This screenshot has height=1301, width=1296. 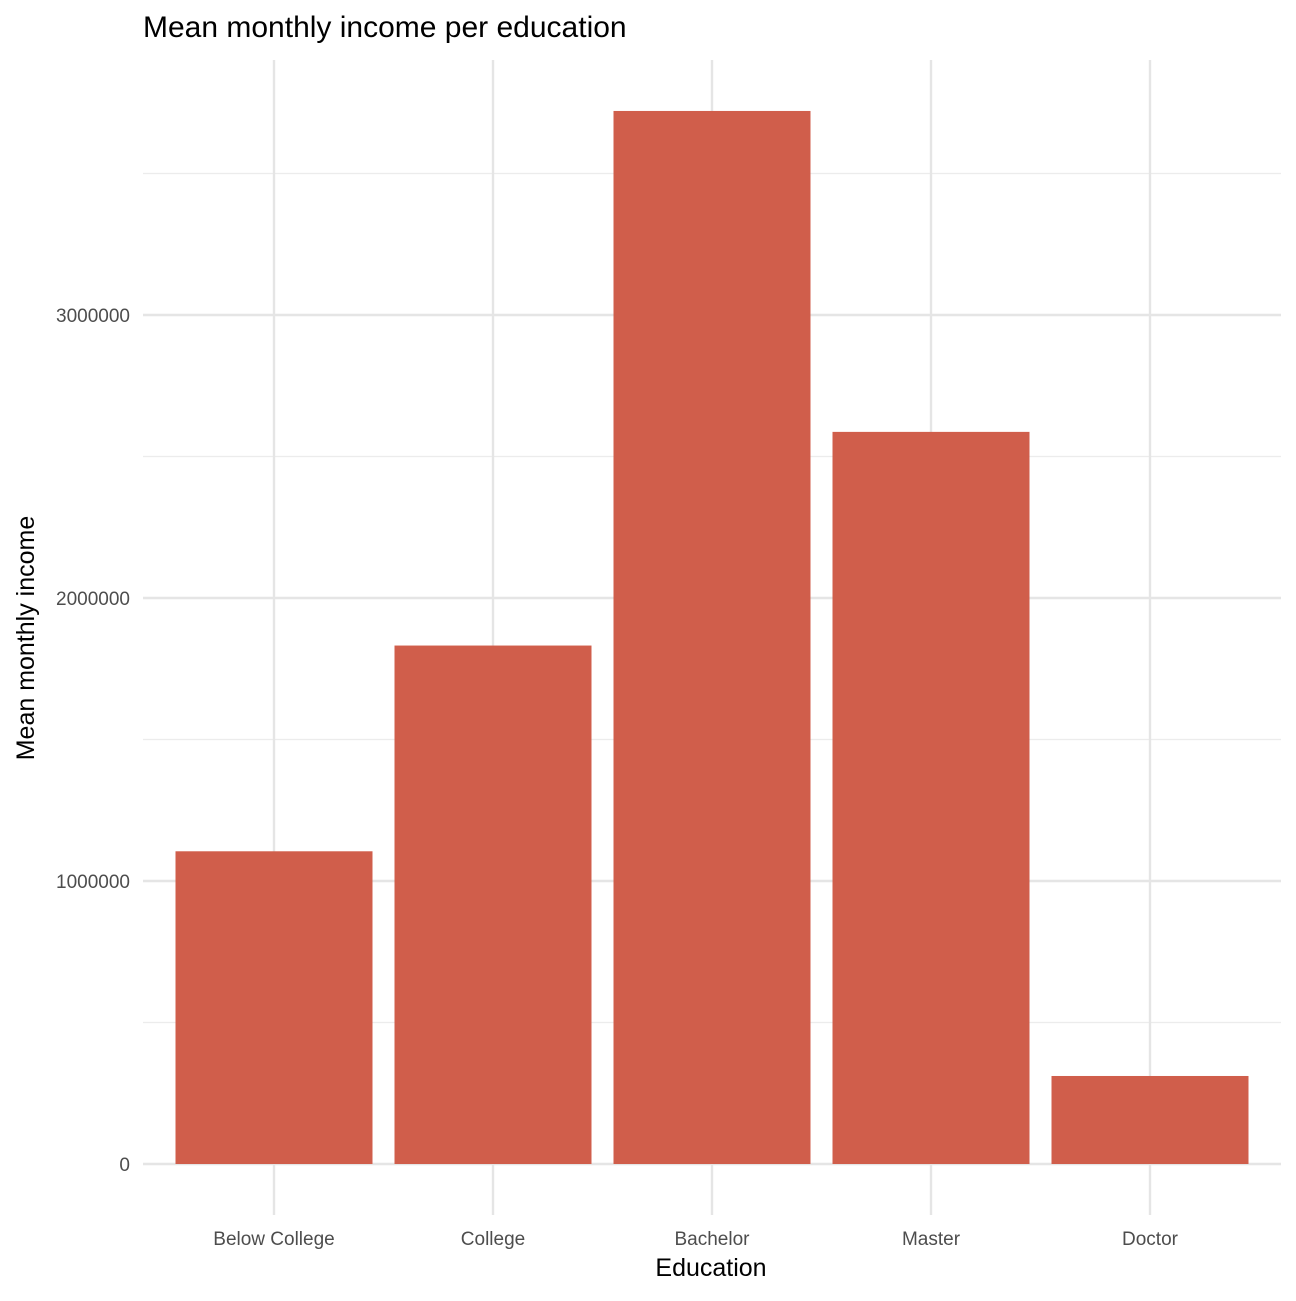 I want to click on x-axis-title: Education, so click(x=710, y=1268).